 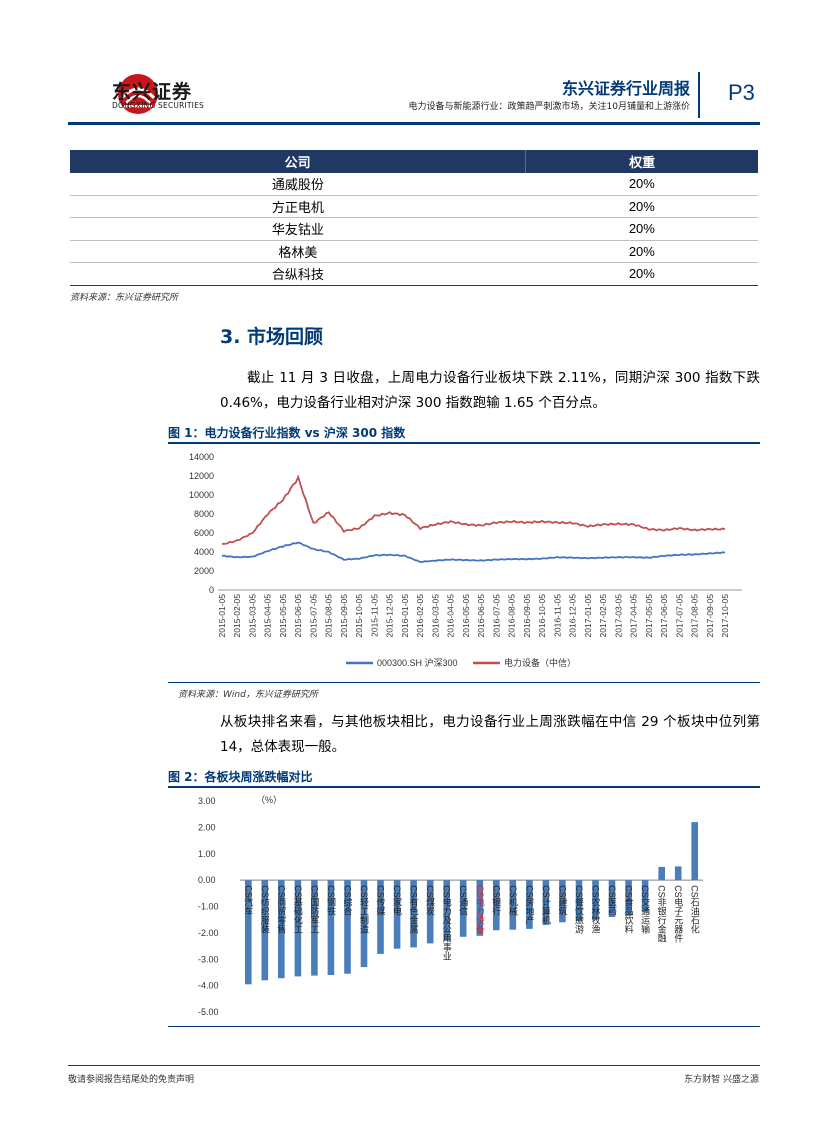 I want to click on footer-slogan: 东方财智 兴盛之源, so click(x=721, y=1080).